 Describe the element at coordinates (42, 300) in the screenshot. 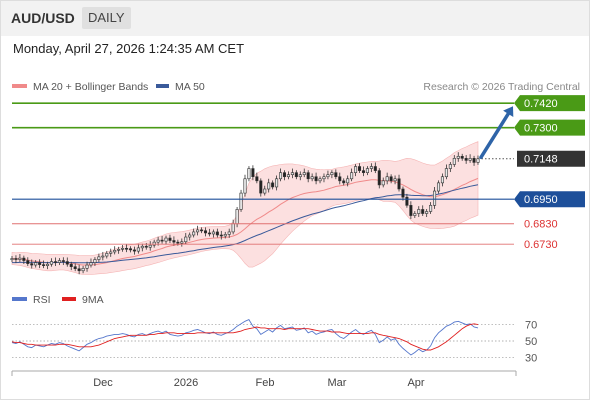

I see `rsi-legend-label: RSI` at that location.